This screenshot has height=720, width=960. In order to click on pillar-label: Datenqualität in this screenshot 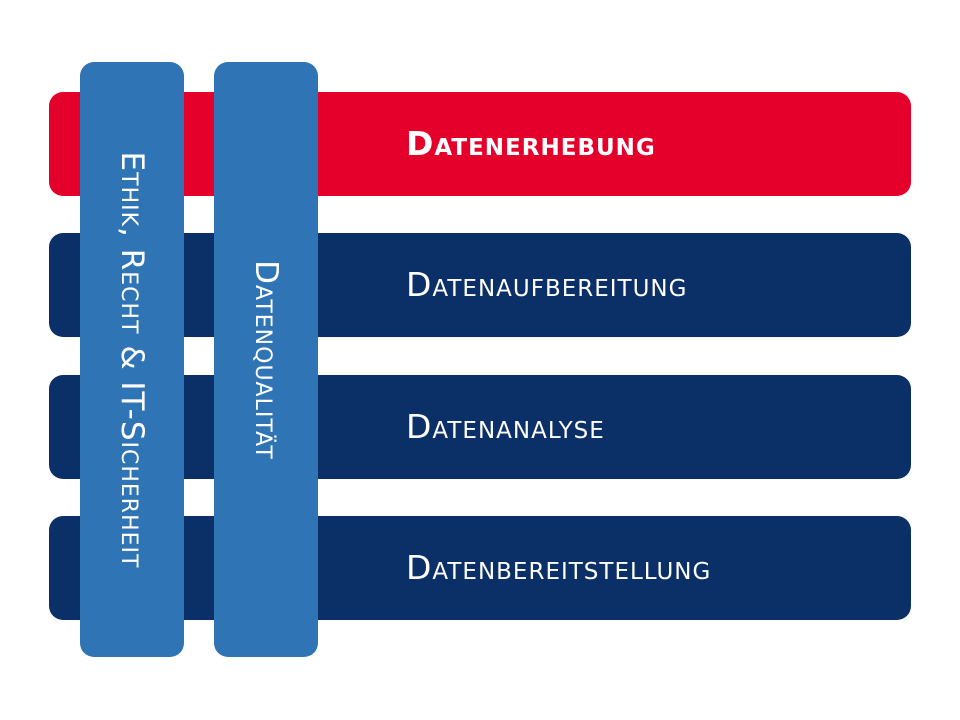, I will do `click(266, 359)`.